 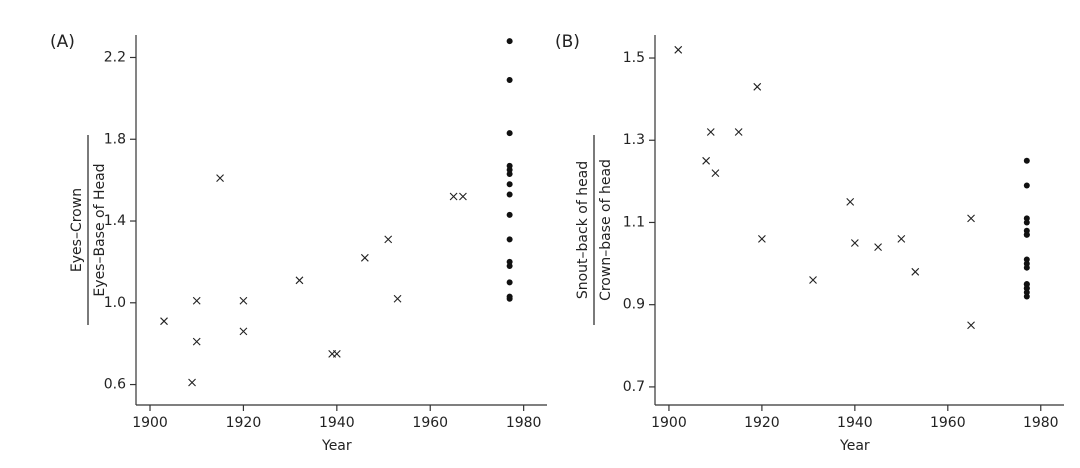 I want to click on y-tick-label: 0.9, so click(x=634, y=305).